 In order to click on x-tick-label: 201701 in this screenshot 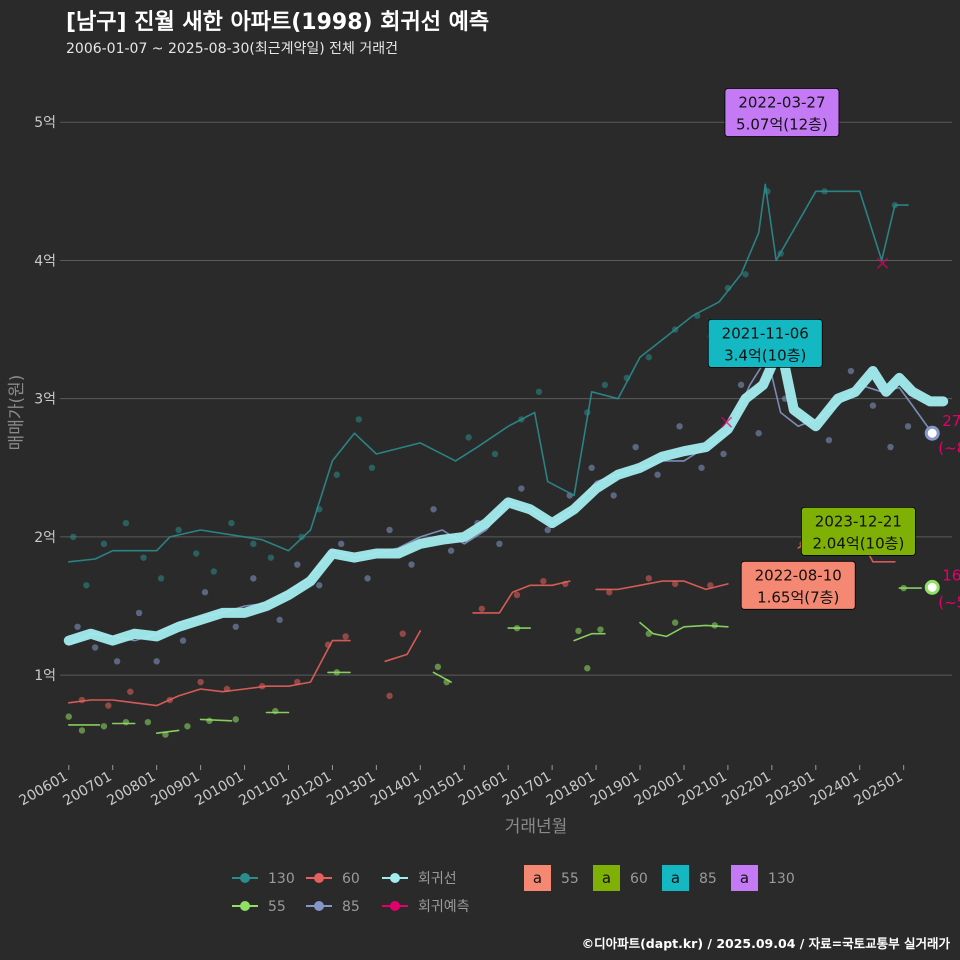, I will do `click(527, 789)`.